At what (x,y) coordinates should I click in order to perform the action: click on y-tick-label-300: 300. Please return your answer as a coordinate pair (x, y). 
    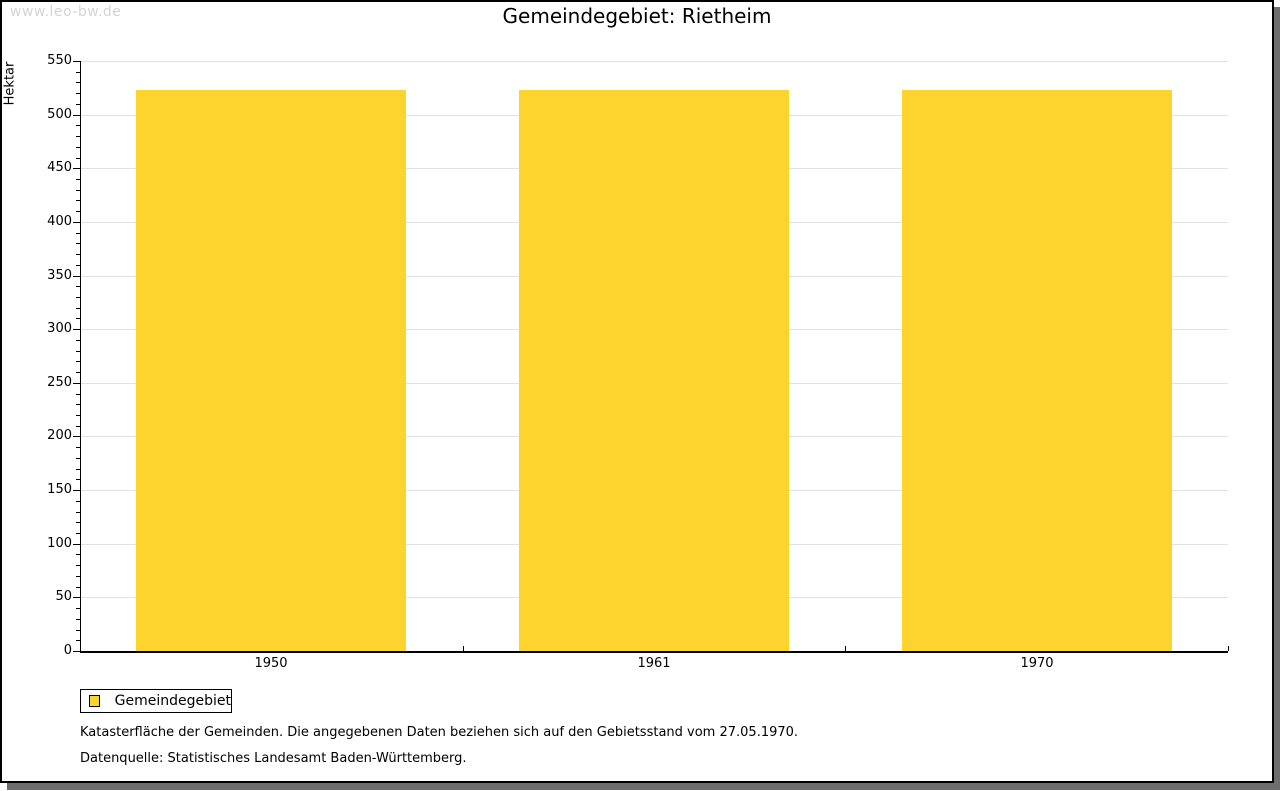
    Looking at the image, I should click on (59, 328).